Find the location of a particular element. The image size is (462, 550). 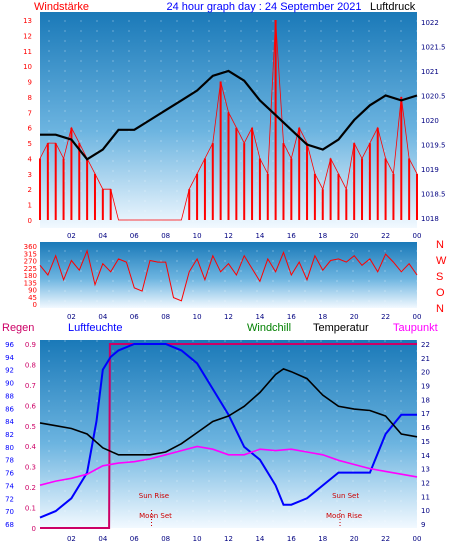

dewpoint-series-line is located at coordinates (228, 465).